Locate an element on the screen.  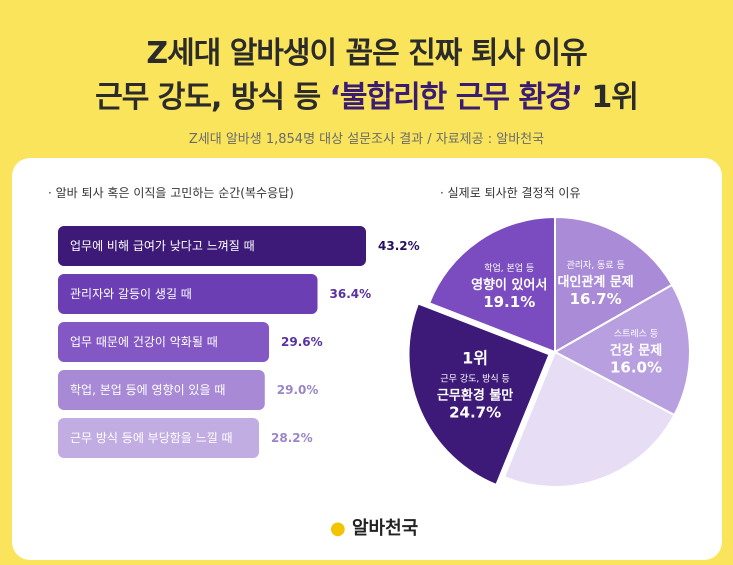
bar-label: 업무에 비해 급여가 낮다고 느껴질 때 is located at coordinates (162, 246).